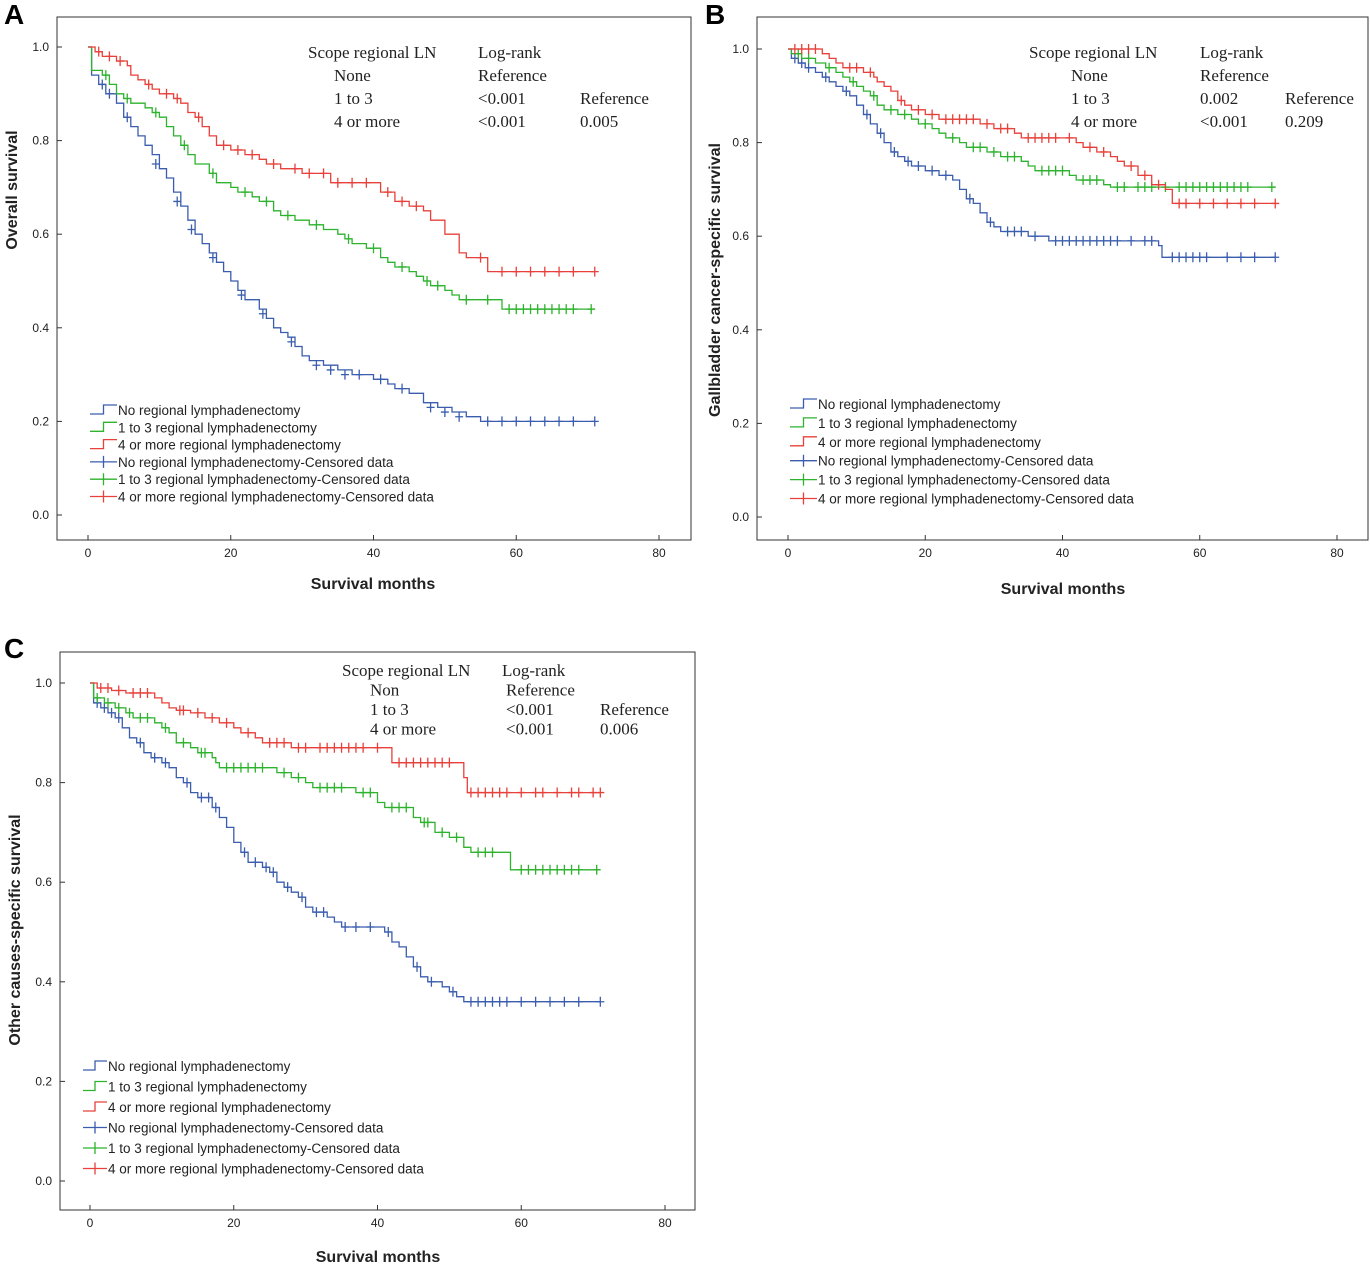  What do you see at coordinates (1090, 98) in the screenshot?
I see `logrank-annotation-cell: 1 to 3` at bounding box center [1090, 98].